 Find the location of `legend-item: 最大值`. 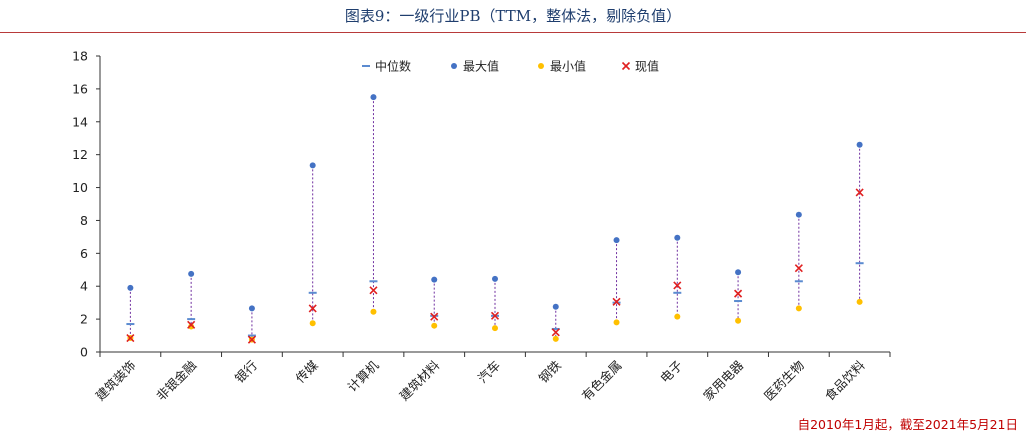

legend-item: 最大值 is located at coordinates (475, 66).